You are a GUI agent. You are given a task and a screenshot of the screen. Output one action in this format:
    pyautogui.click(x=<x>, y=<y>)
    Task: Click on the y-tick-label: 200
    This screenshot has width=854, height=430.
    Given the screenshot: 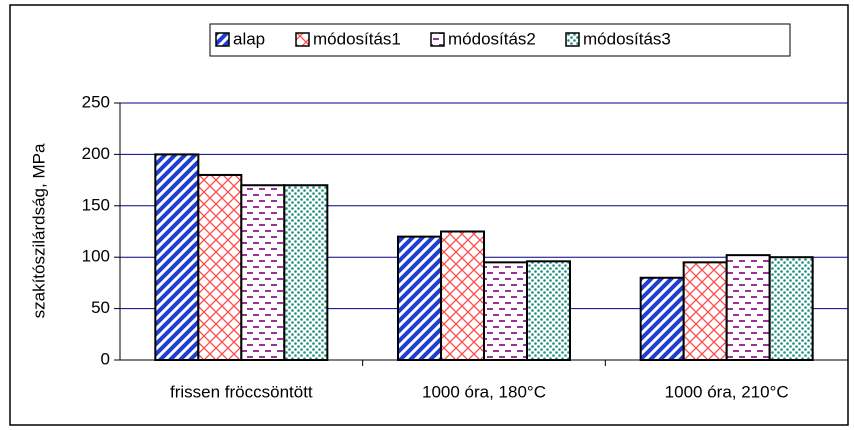 What is the action you would take?
    pyautogui.click(x=96, y=153)
    